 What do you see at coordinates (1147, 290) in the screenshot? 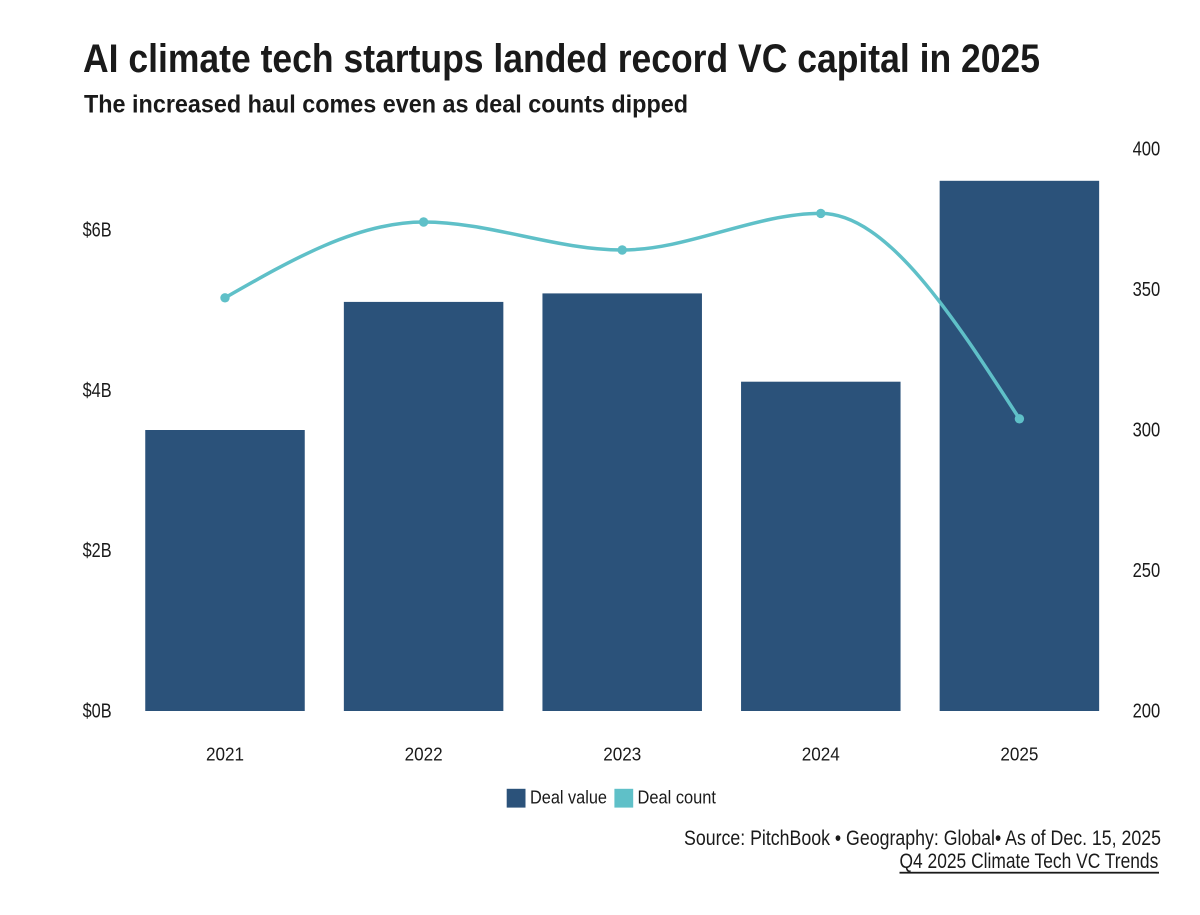
I see `svg-text: 350` at bounding box center [1147, 290].